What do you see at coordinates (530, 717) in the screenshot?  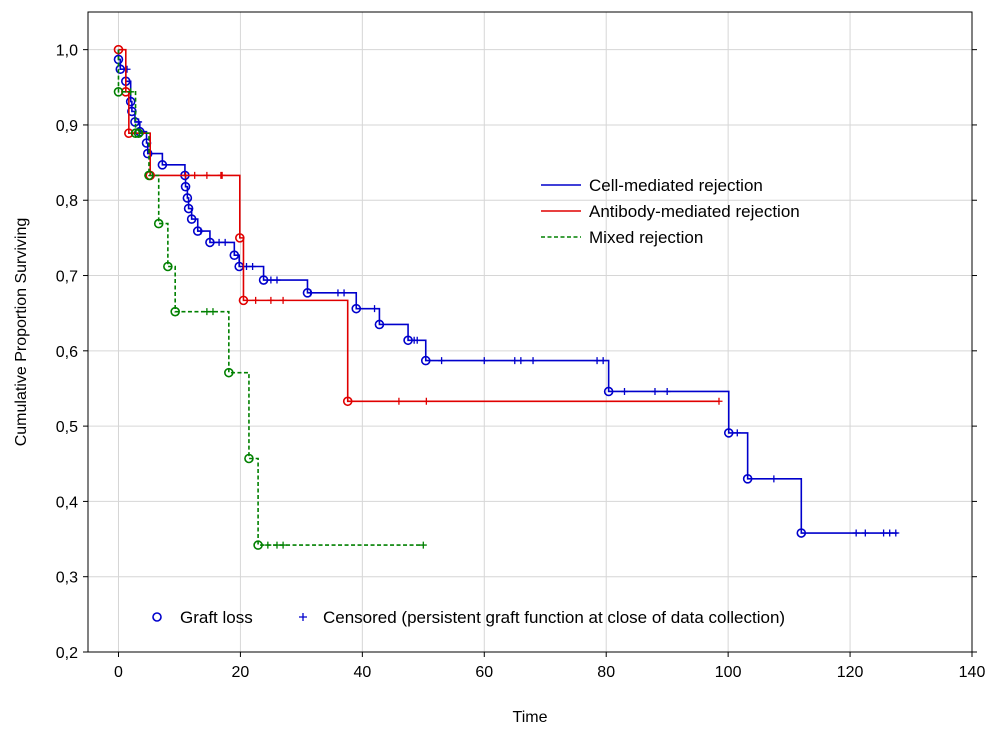 I see `x-axis-label: Time` at bounding box center [530, 717].